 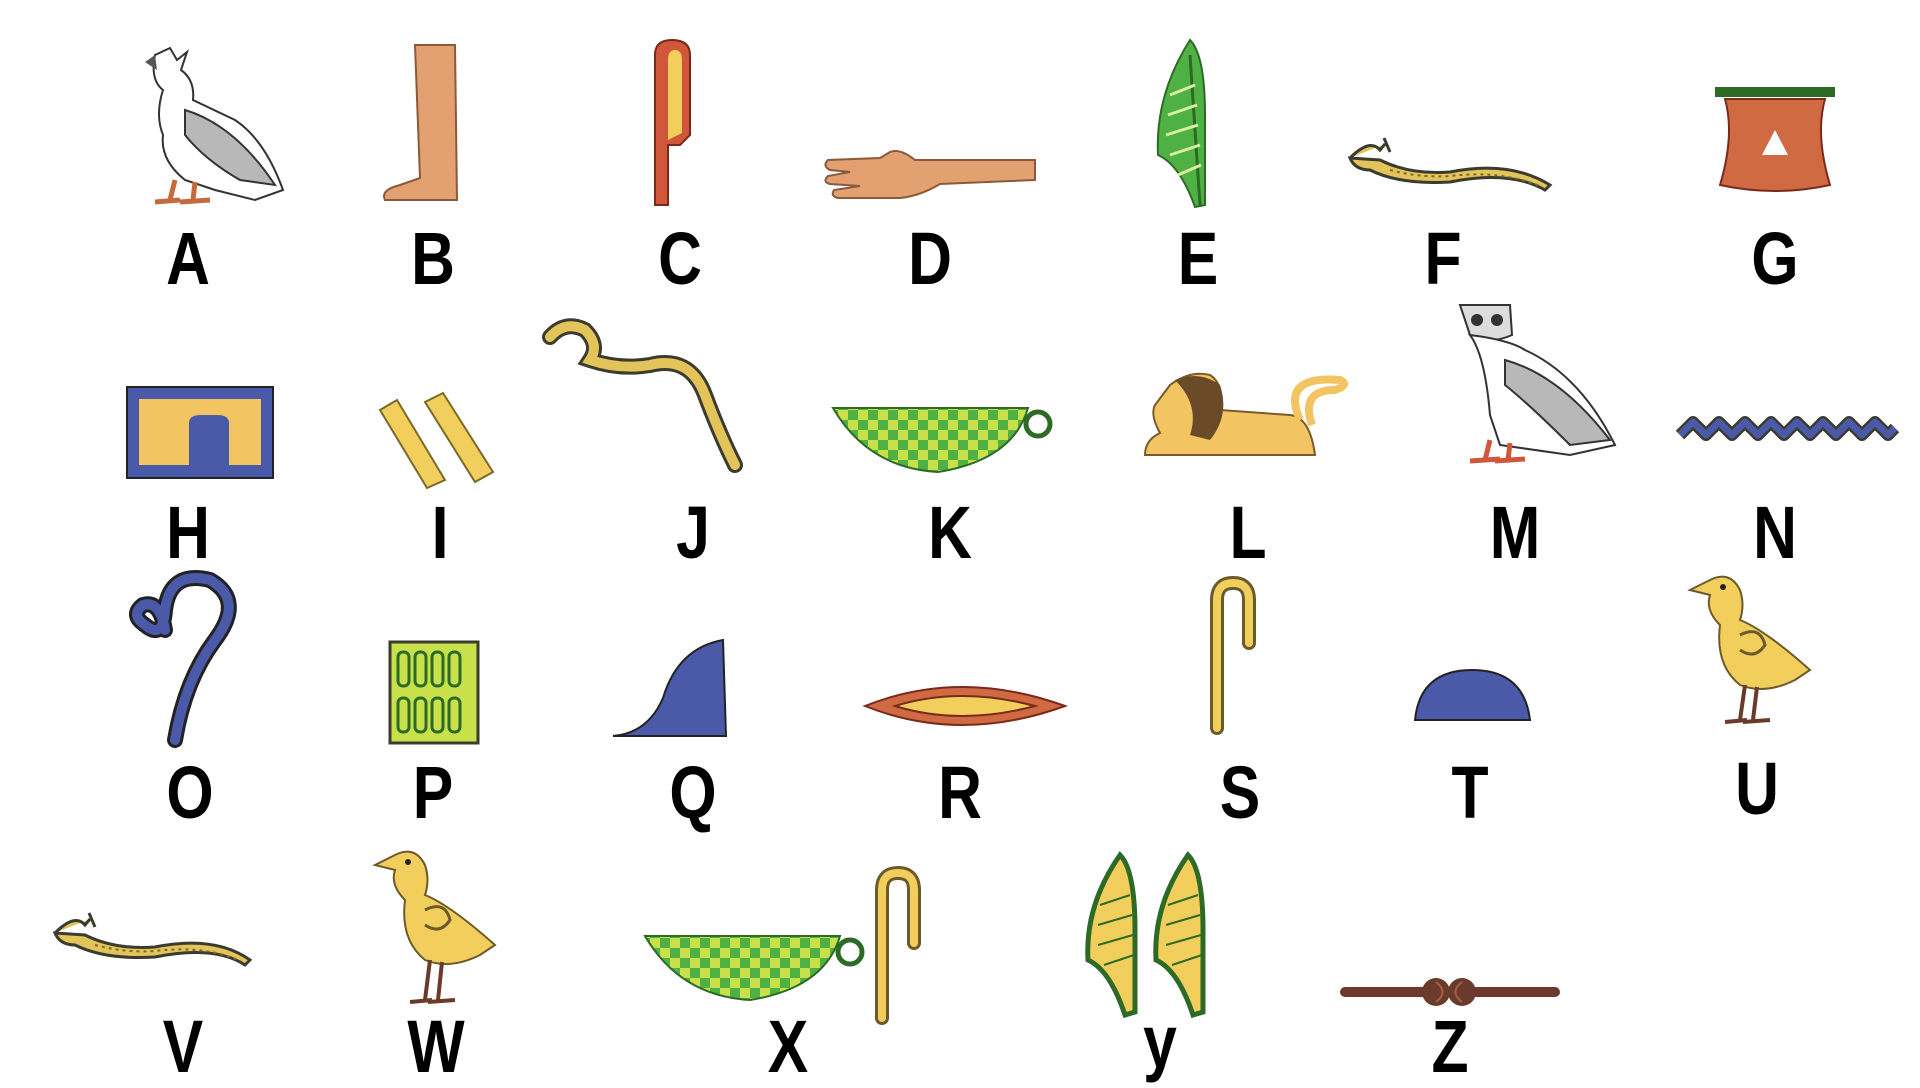 I want to click on letter-s: S, so click(x=1240, y=792).